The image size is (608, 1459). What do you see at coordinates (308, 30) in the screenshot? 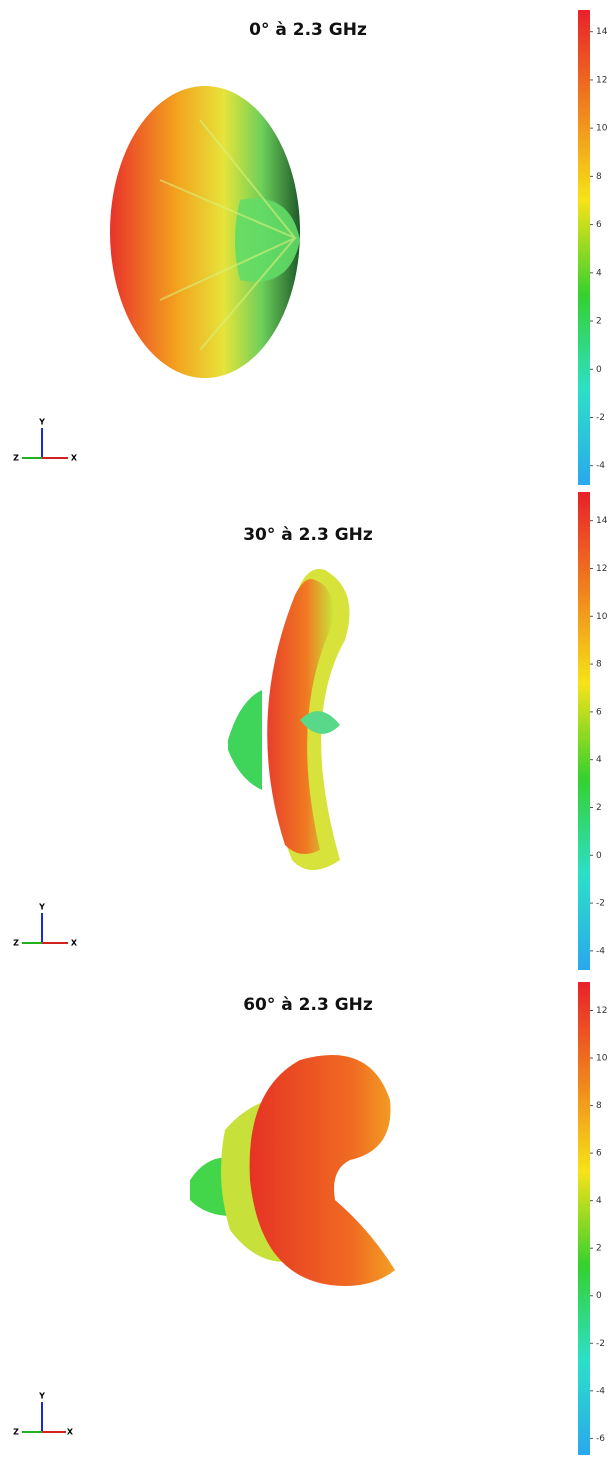
I see `panel-title: 0° à 2.3 GHz` at bounding box center [308, 30].